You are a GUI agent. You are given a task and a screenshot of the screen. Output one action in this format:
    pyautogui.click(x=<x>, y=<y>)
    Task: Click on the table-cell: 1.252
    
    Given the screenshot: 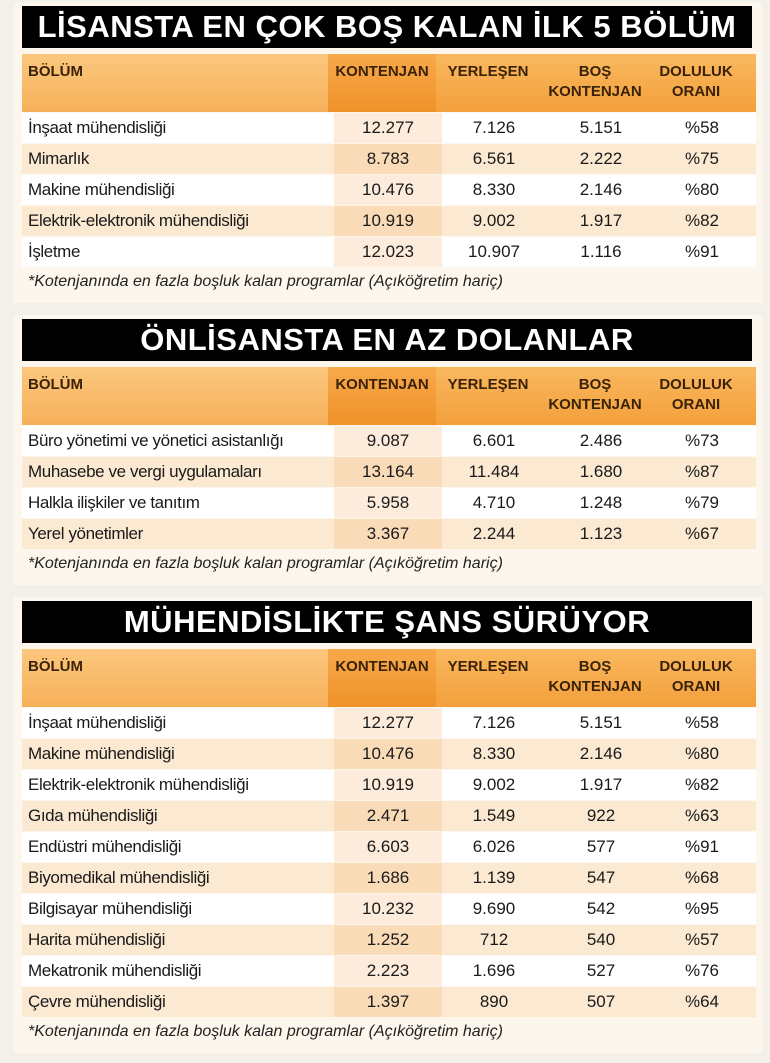 What is the action you would take?
    pyautogui.click(x=388, y=940)
    